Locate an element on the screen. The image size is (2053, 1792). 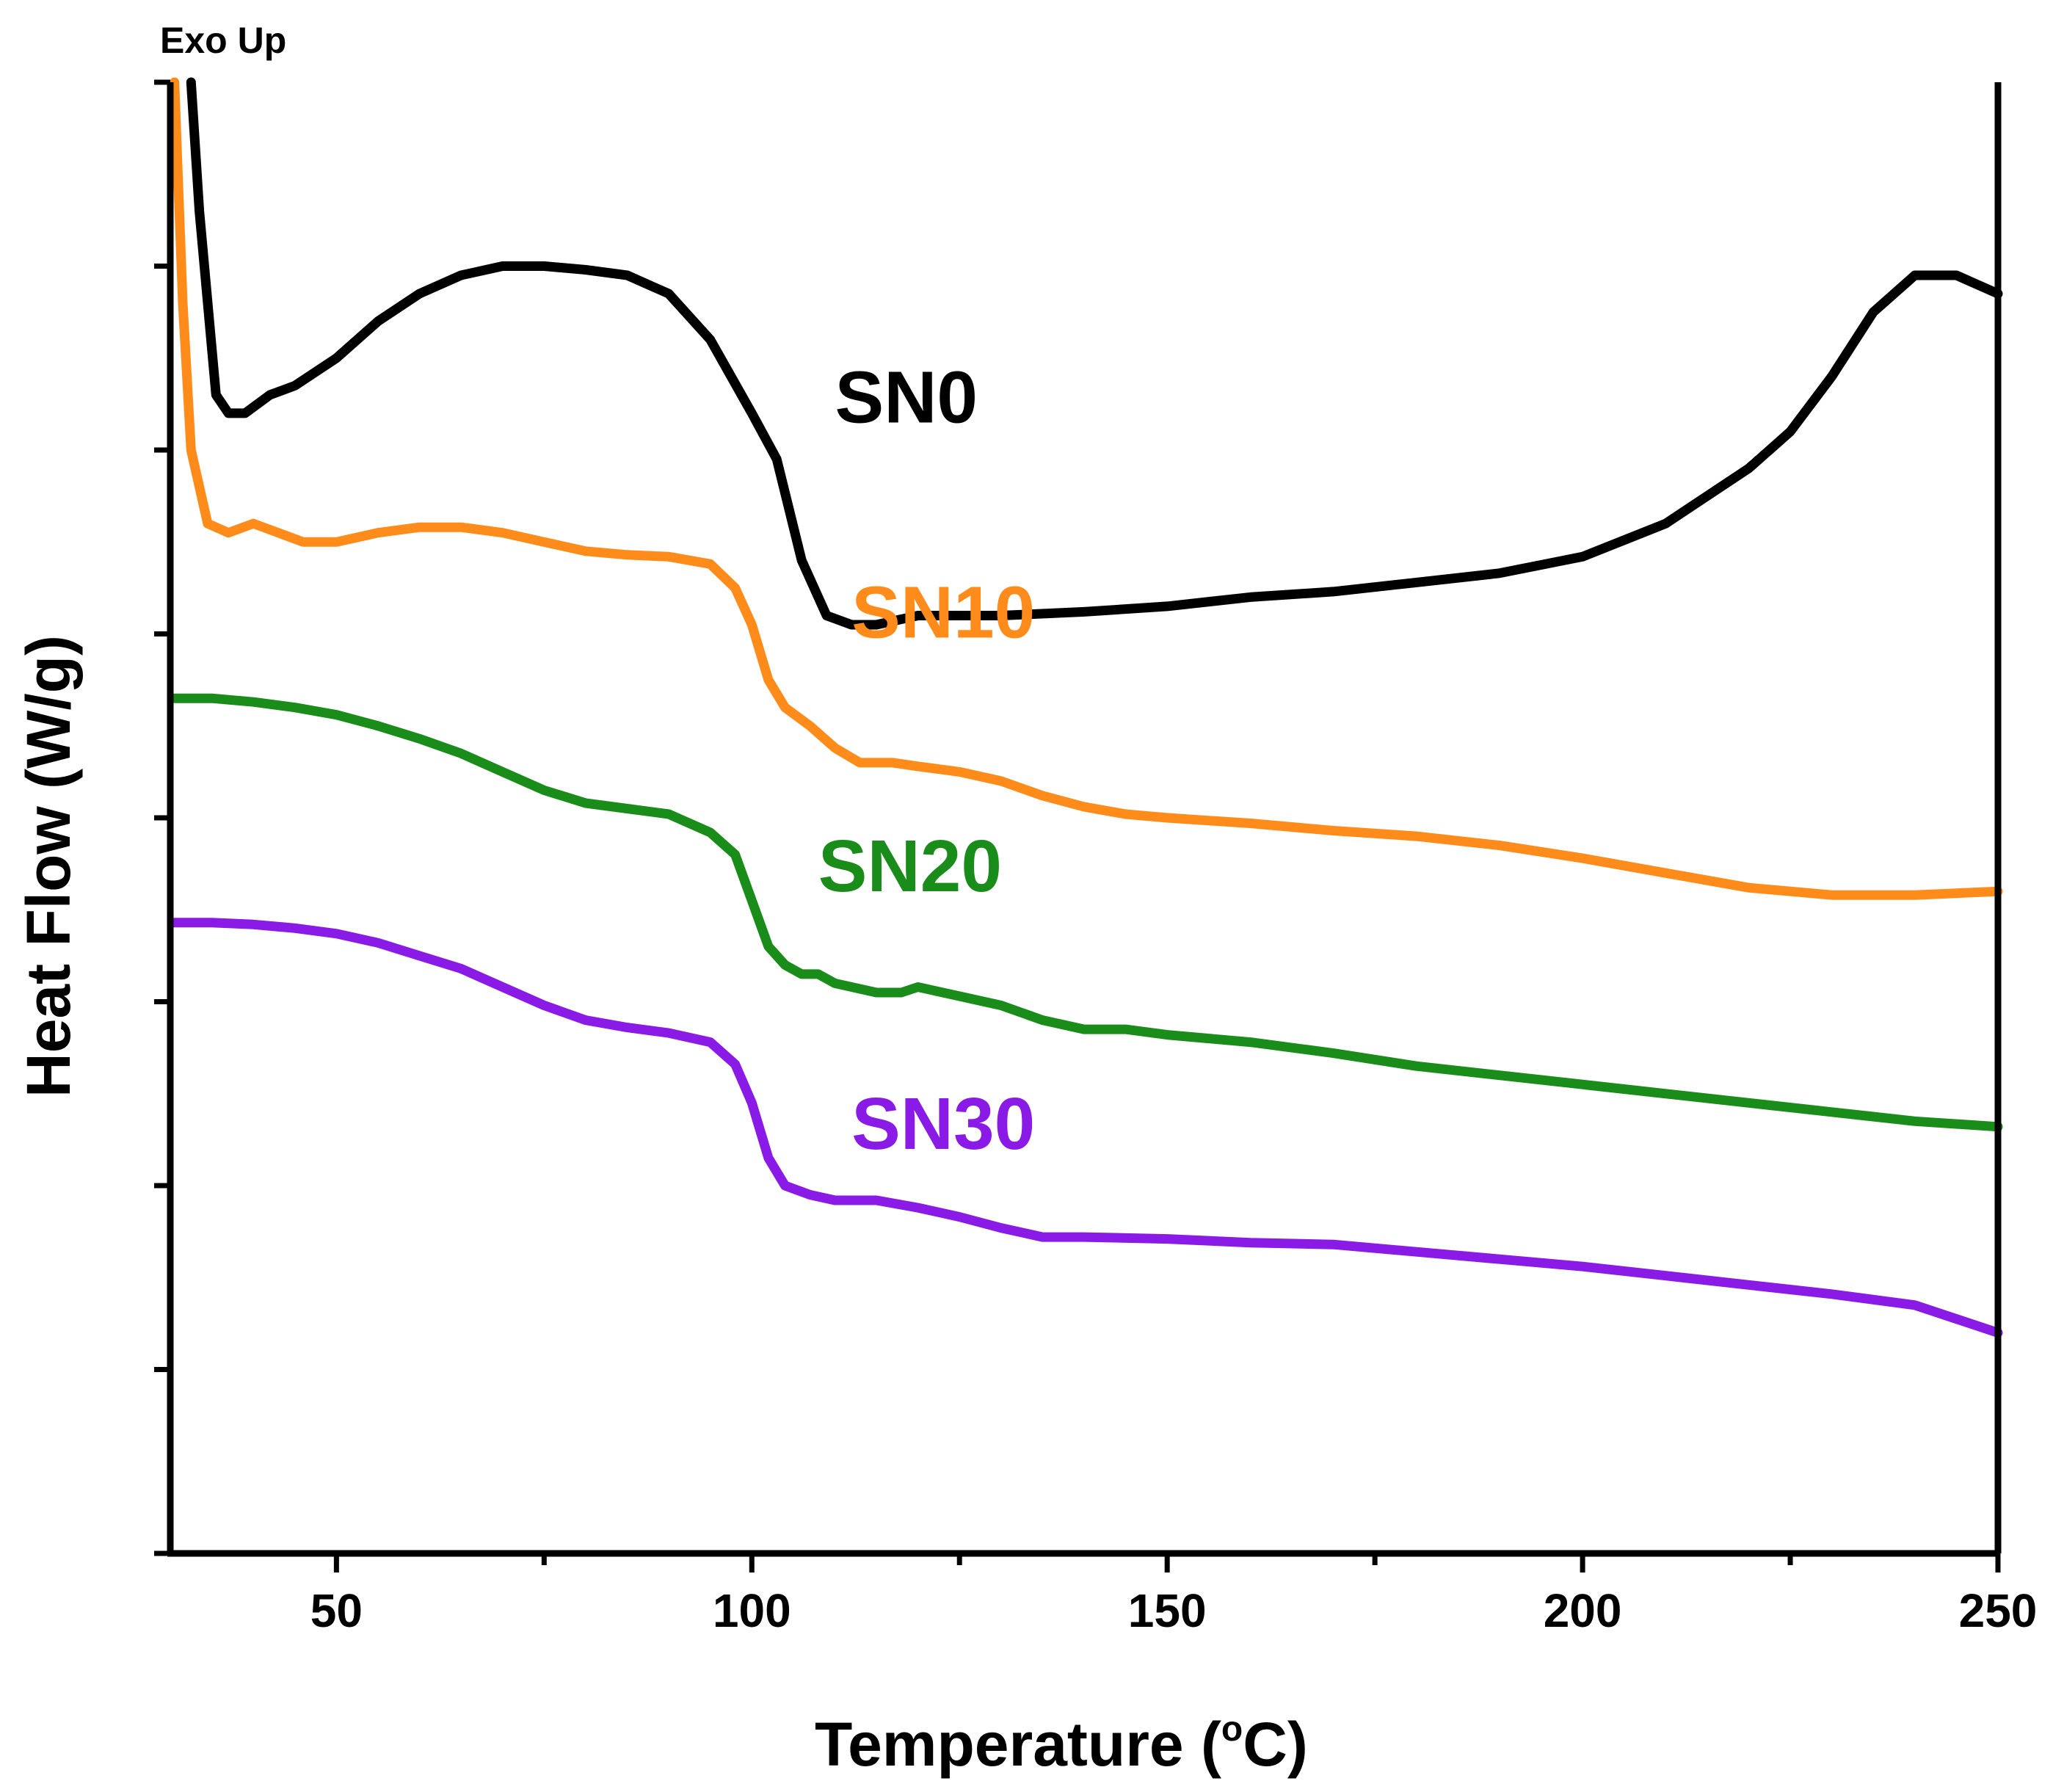
x-axis-title: Temperature (oC) is located at coordinates (1061, 1744).